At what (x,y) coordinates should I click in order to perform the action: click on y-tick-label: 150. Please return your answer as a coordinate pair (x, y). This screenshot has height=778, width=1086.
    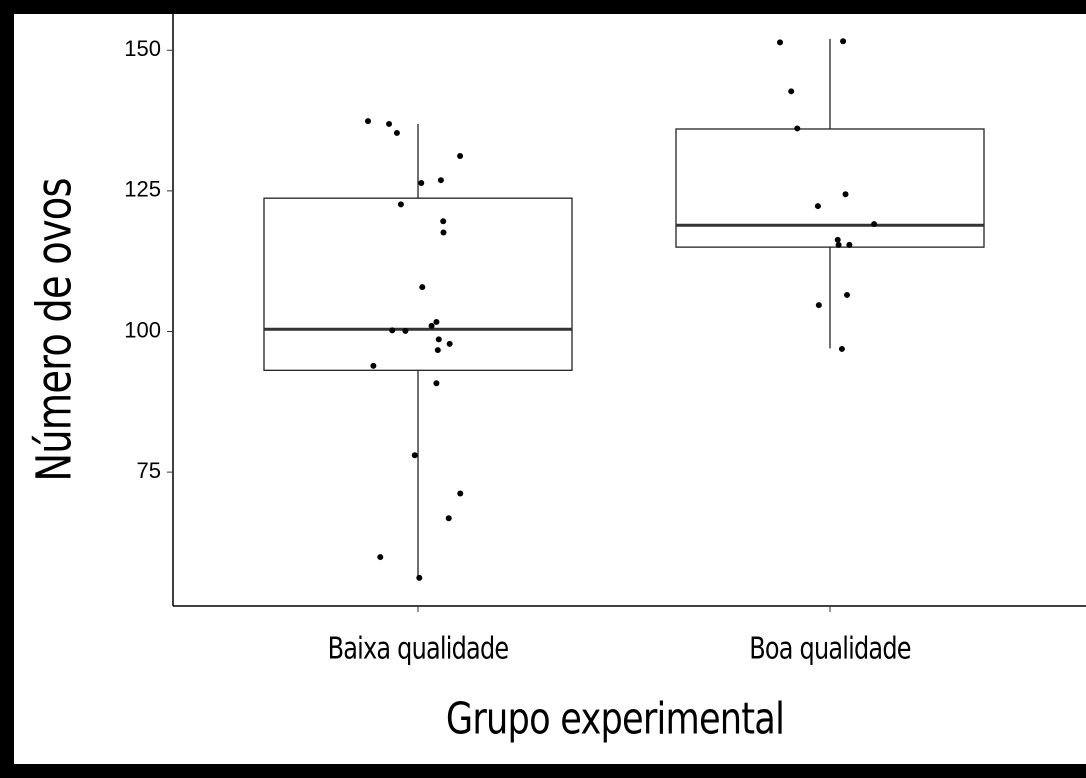
    Looking at the image, I should click on (142, 48).